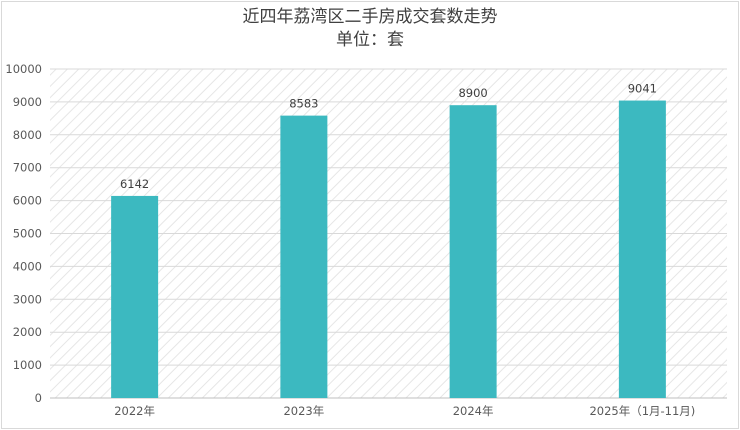 The height and width of the screenshot is (430, 740). Describe the element at coordinates (38, 398) in the screenshot. I see `y-tick-label: 0` at that location.